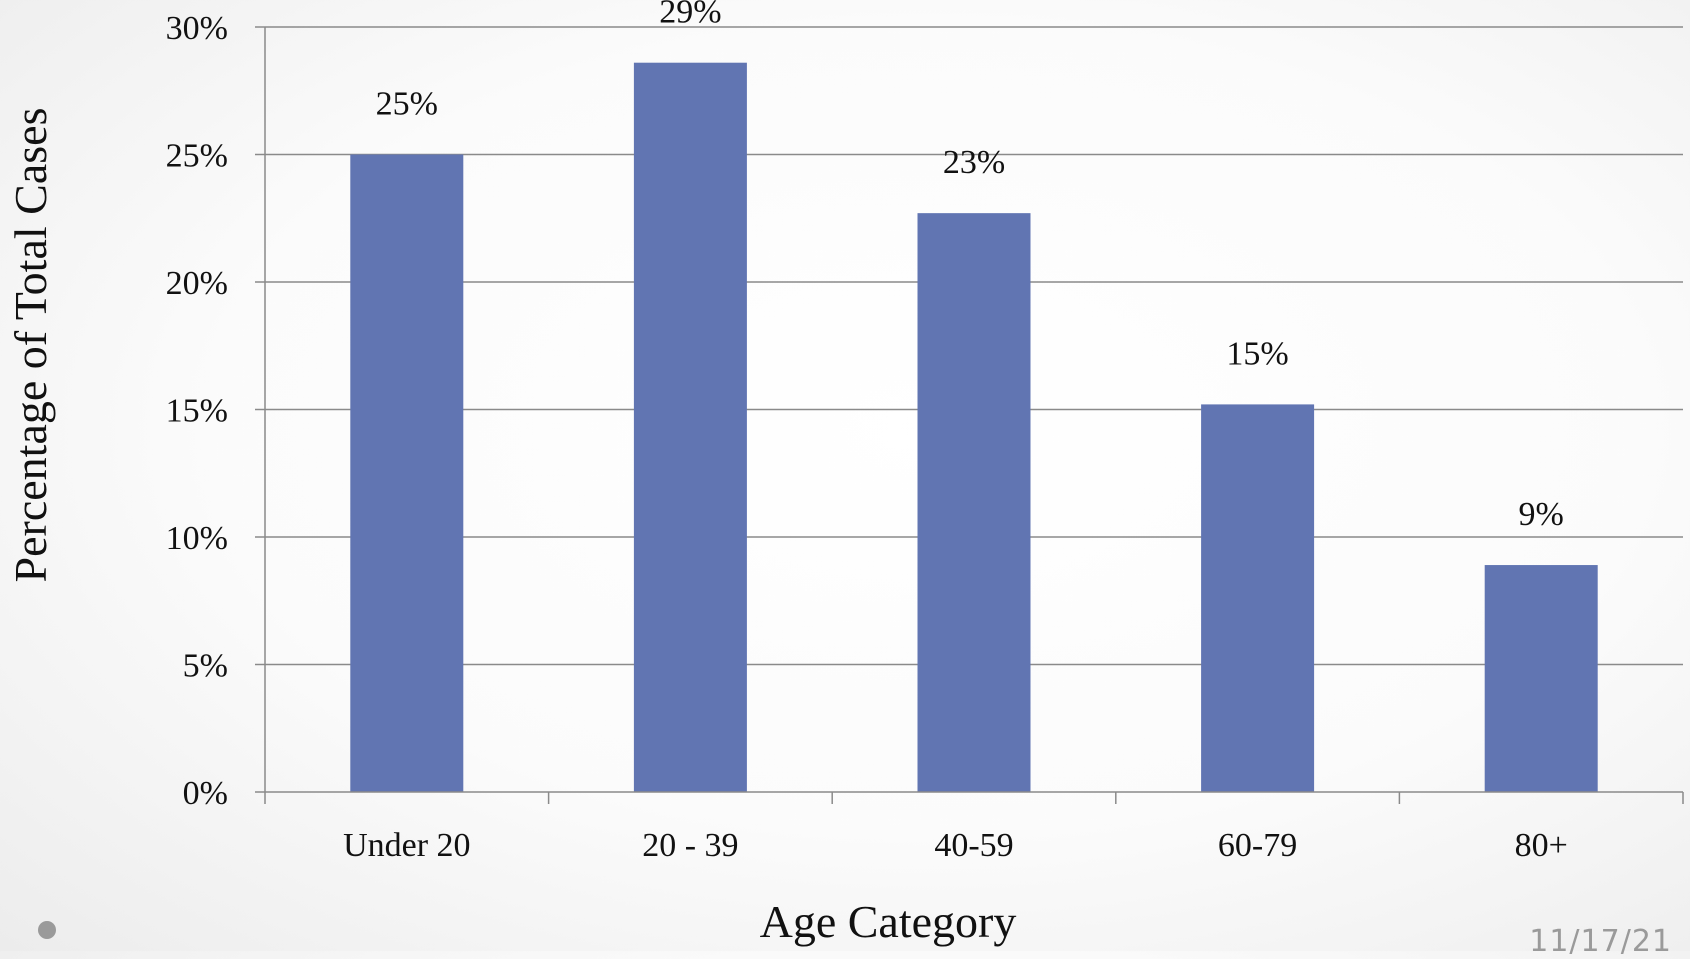 This screenshot has width=1690, height=959. What do you see at coordinates (205, 793) in the screenshot?
I see `y-tick-label: 0%` at bounding box center [205, 793].